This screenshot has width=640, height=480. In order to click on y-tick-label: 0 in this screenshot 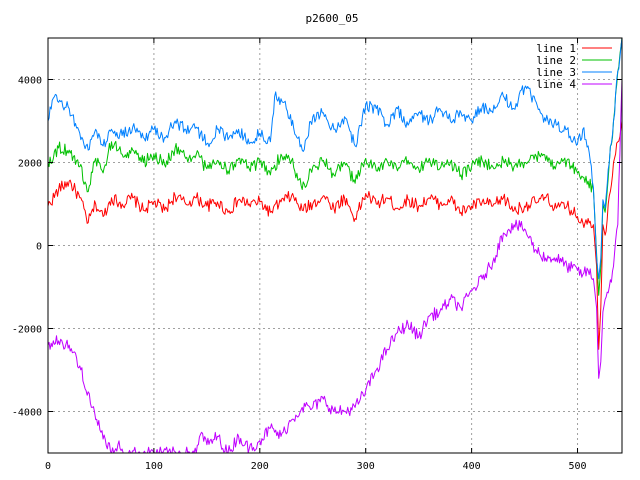, I will do `click(39, 247)`.